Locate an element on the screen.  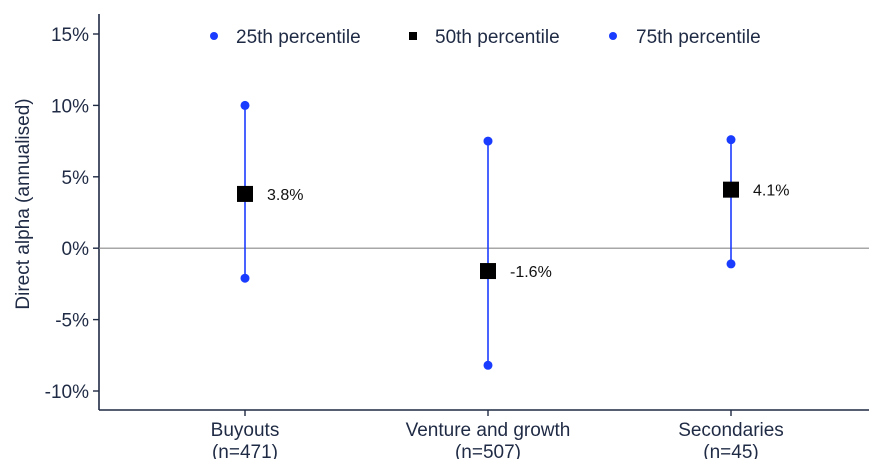
legend-label: 75th percentile is located at coordinates (698, 37).